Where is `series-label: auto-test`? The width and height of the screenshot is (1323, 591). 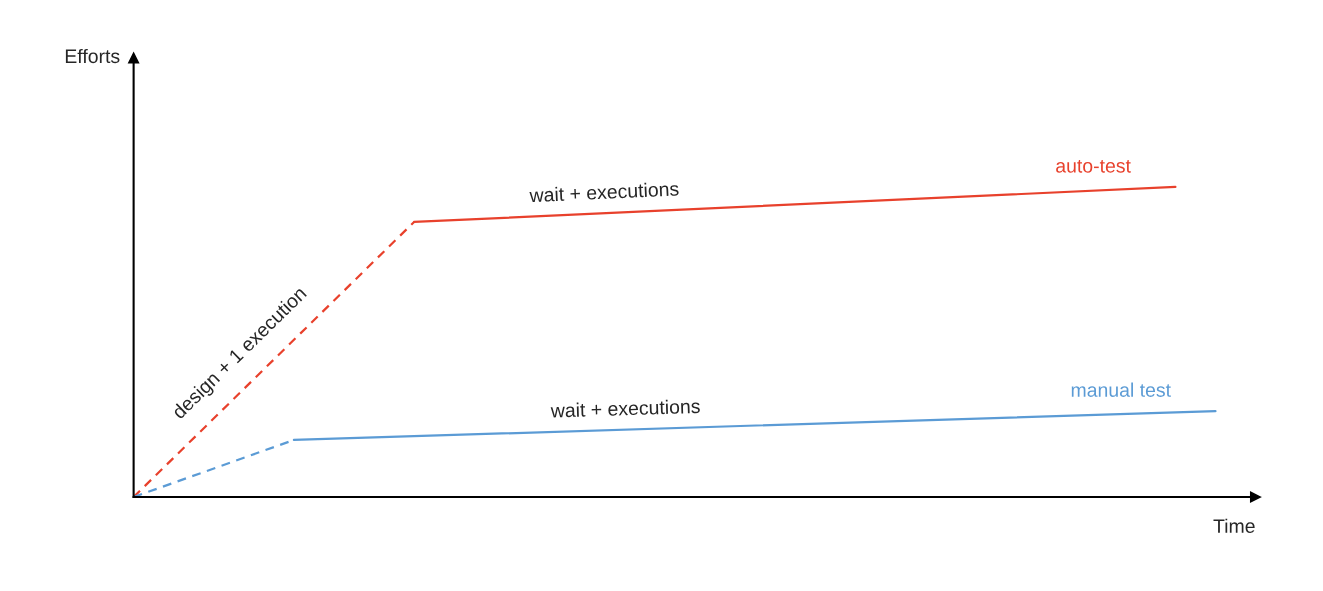 series-label: auto-test is located at coordinates (1093, 166).